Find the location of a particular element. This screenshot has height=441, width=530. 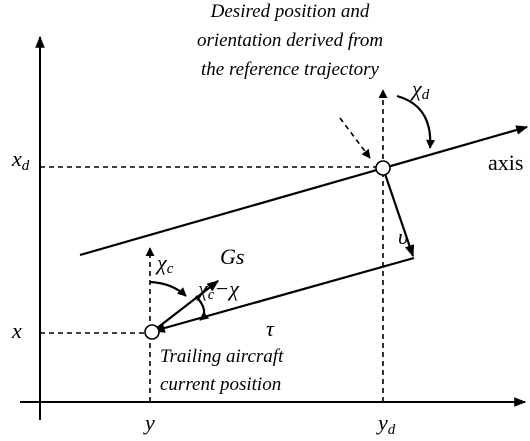

upsilon: υ is located at coordinates (403, 236).